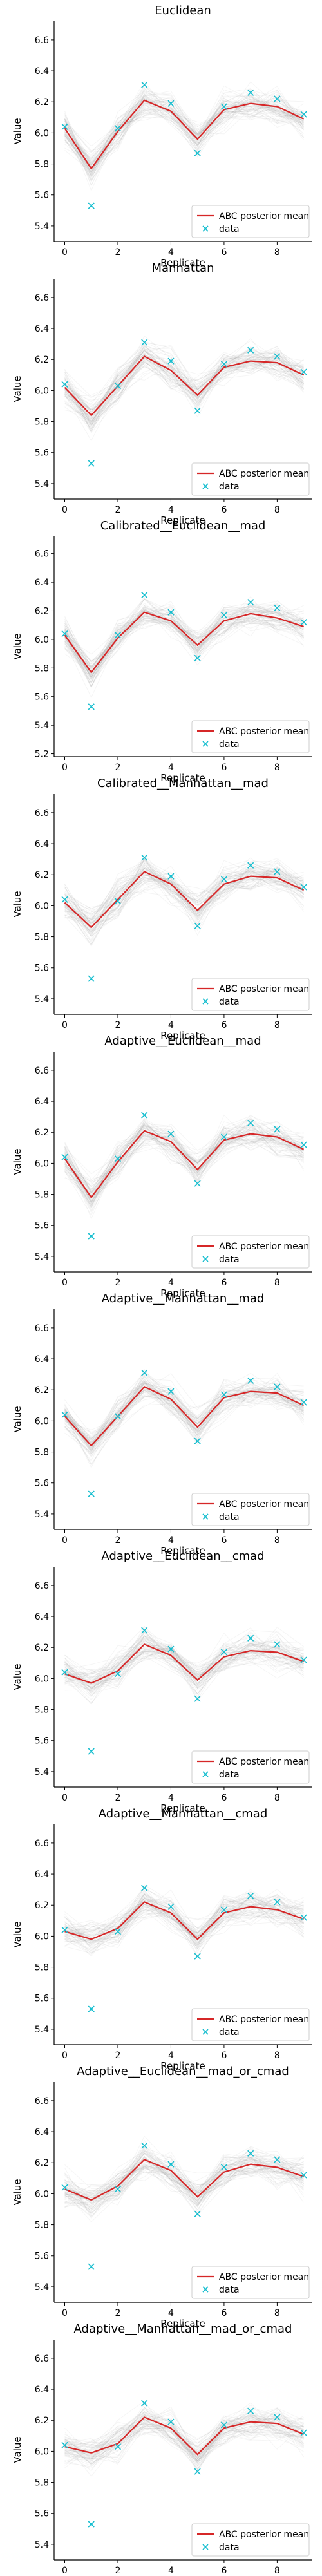 Image resolution: width=322 pixels, height=2576 pixels. What do you see at coordinates (183, 1293) in the screenshot?
I see `x-axis-label: Replicate` at bounding box center [183, 1293].